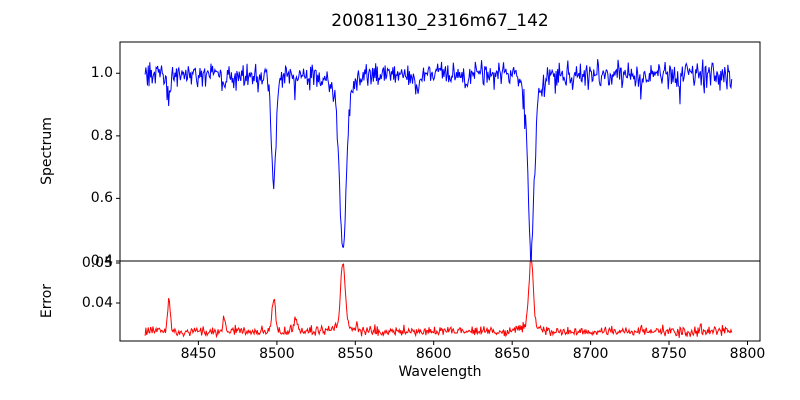 Image resolution: width=800 pixels, height=400 pixels. What do you see at coordinates (590, 354) in the screenshot?
I see `x-tick-label-8700: 8700` at bounding box center [590, 354].